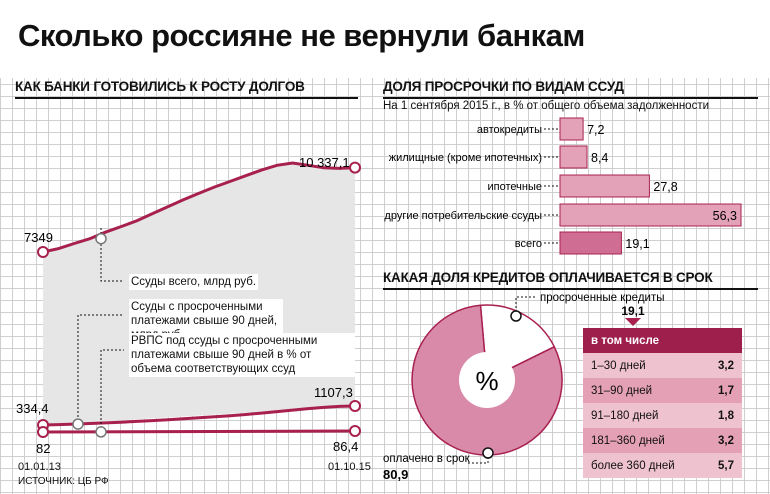 The image size is (770, 494). I want to click on total-end-marker, so click(355, 167).